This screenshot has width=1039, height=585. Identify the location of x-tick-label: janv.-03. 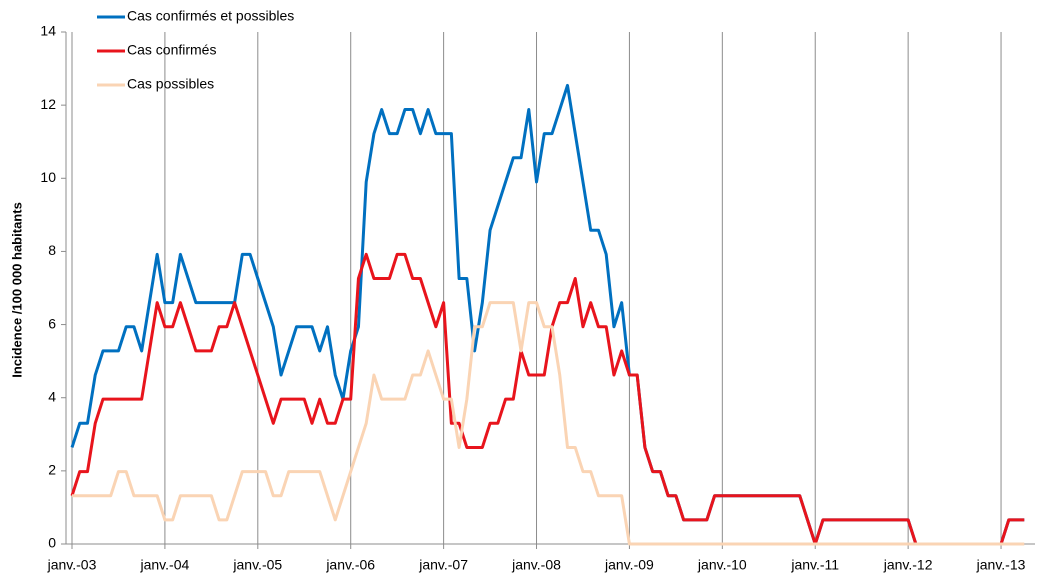
(72, 565).